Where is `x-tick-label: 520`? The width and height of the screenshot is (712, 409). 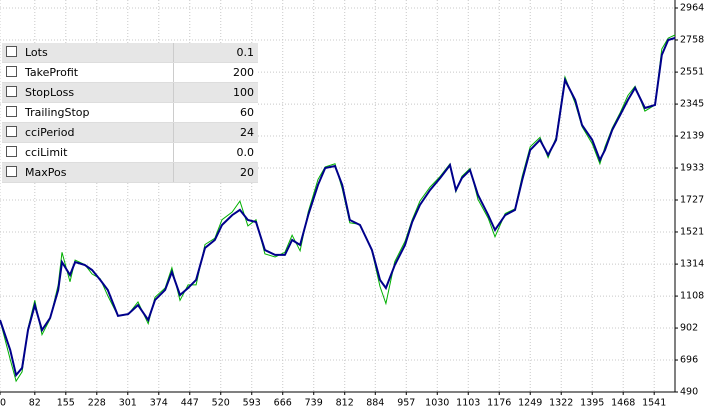
x-tick-label: 520 is located at coordinates (221, 403).